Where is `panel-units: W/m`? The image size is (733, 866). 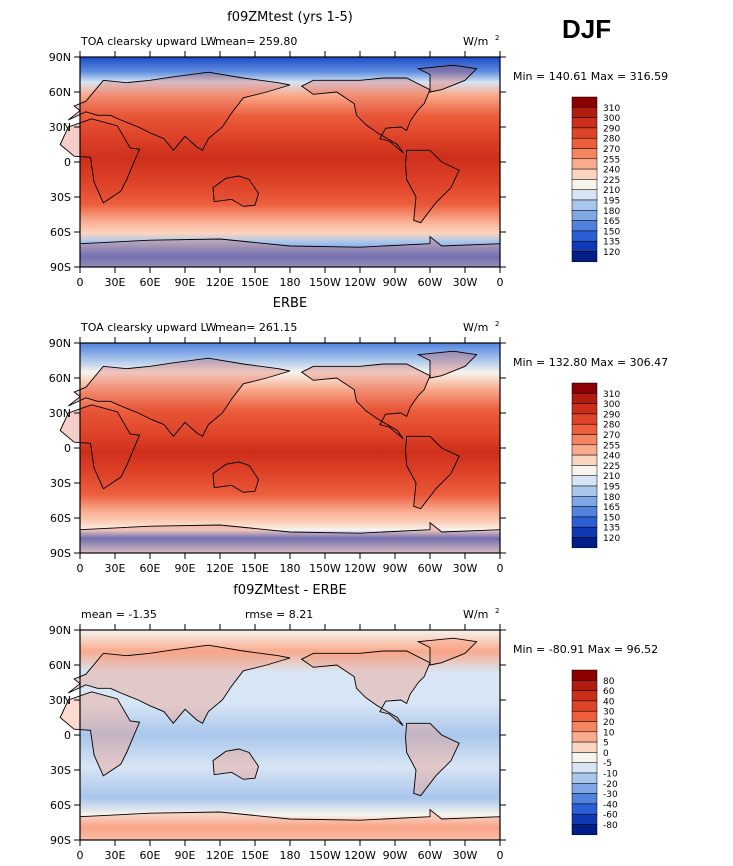
panel-units: W/m is located at coordinates (475, 41).